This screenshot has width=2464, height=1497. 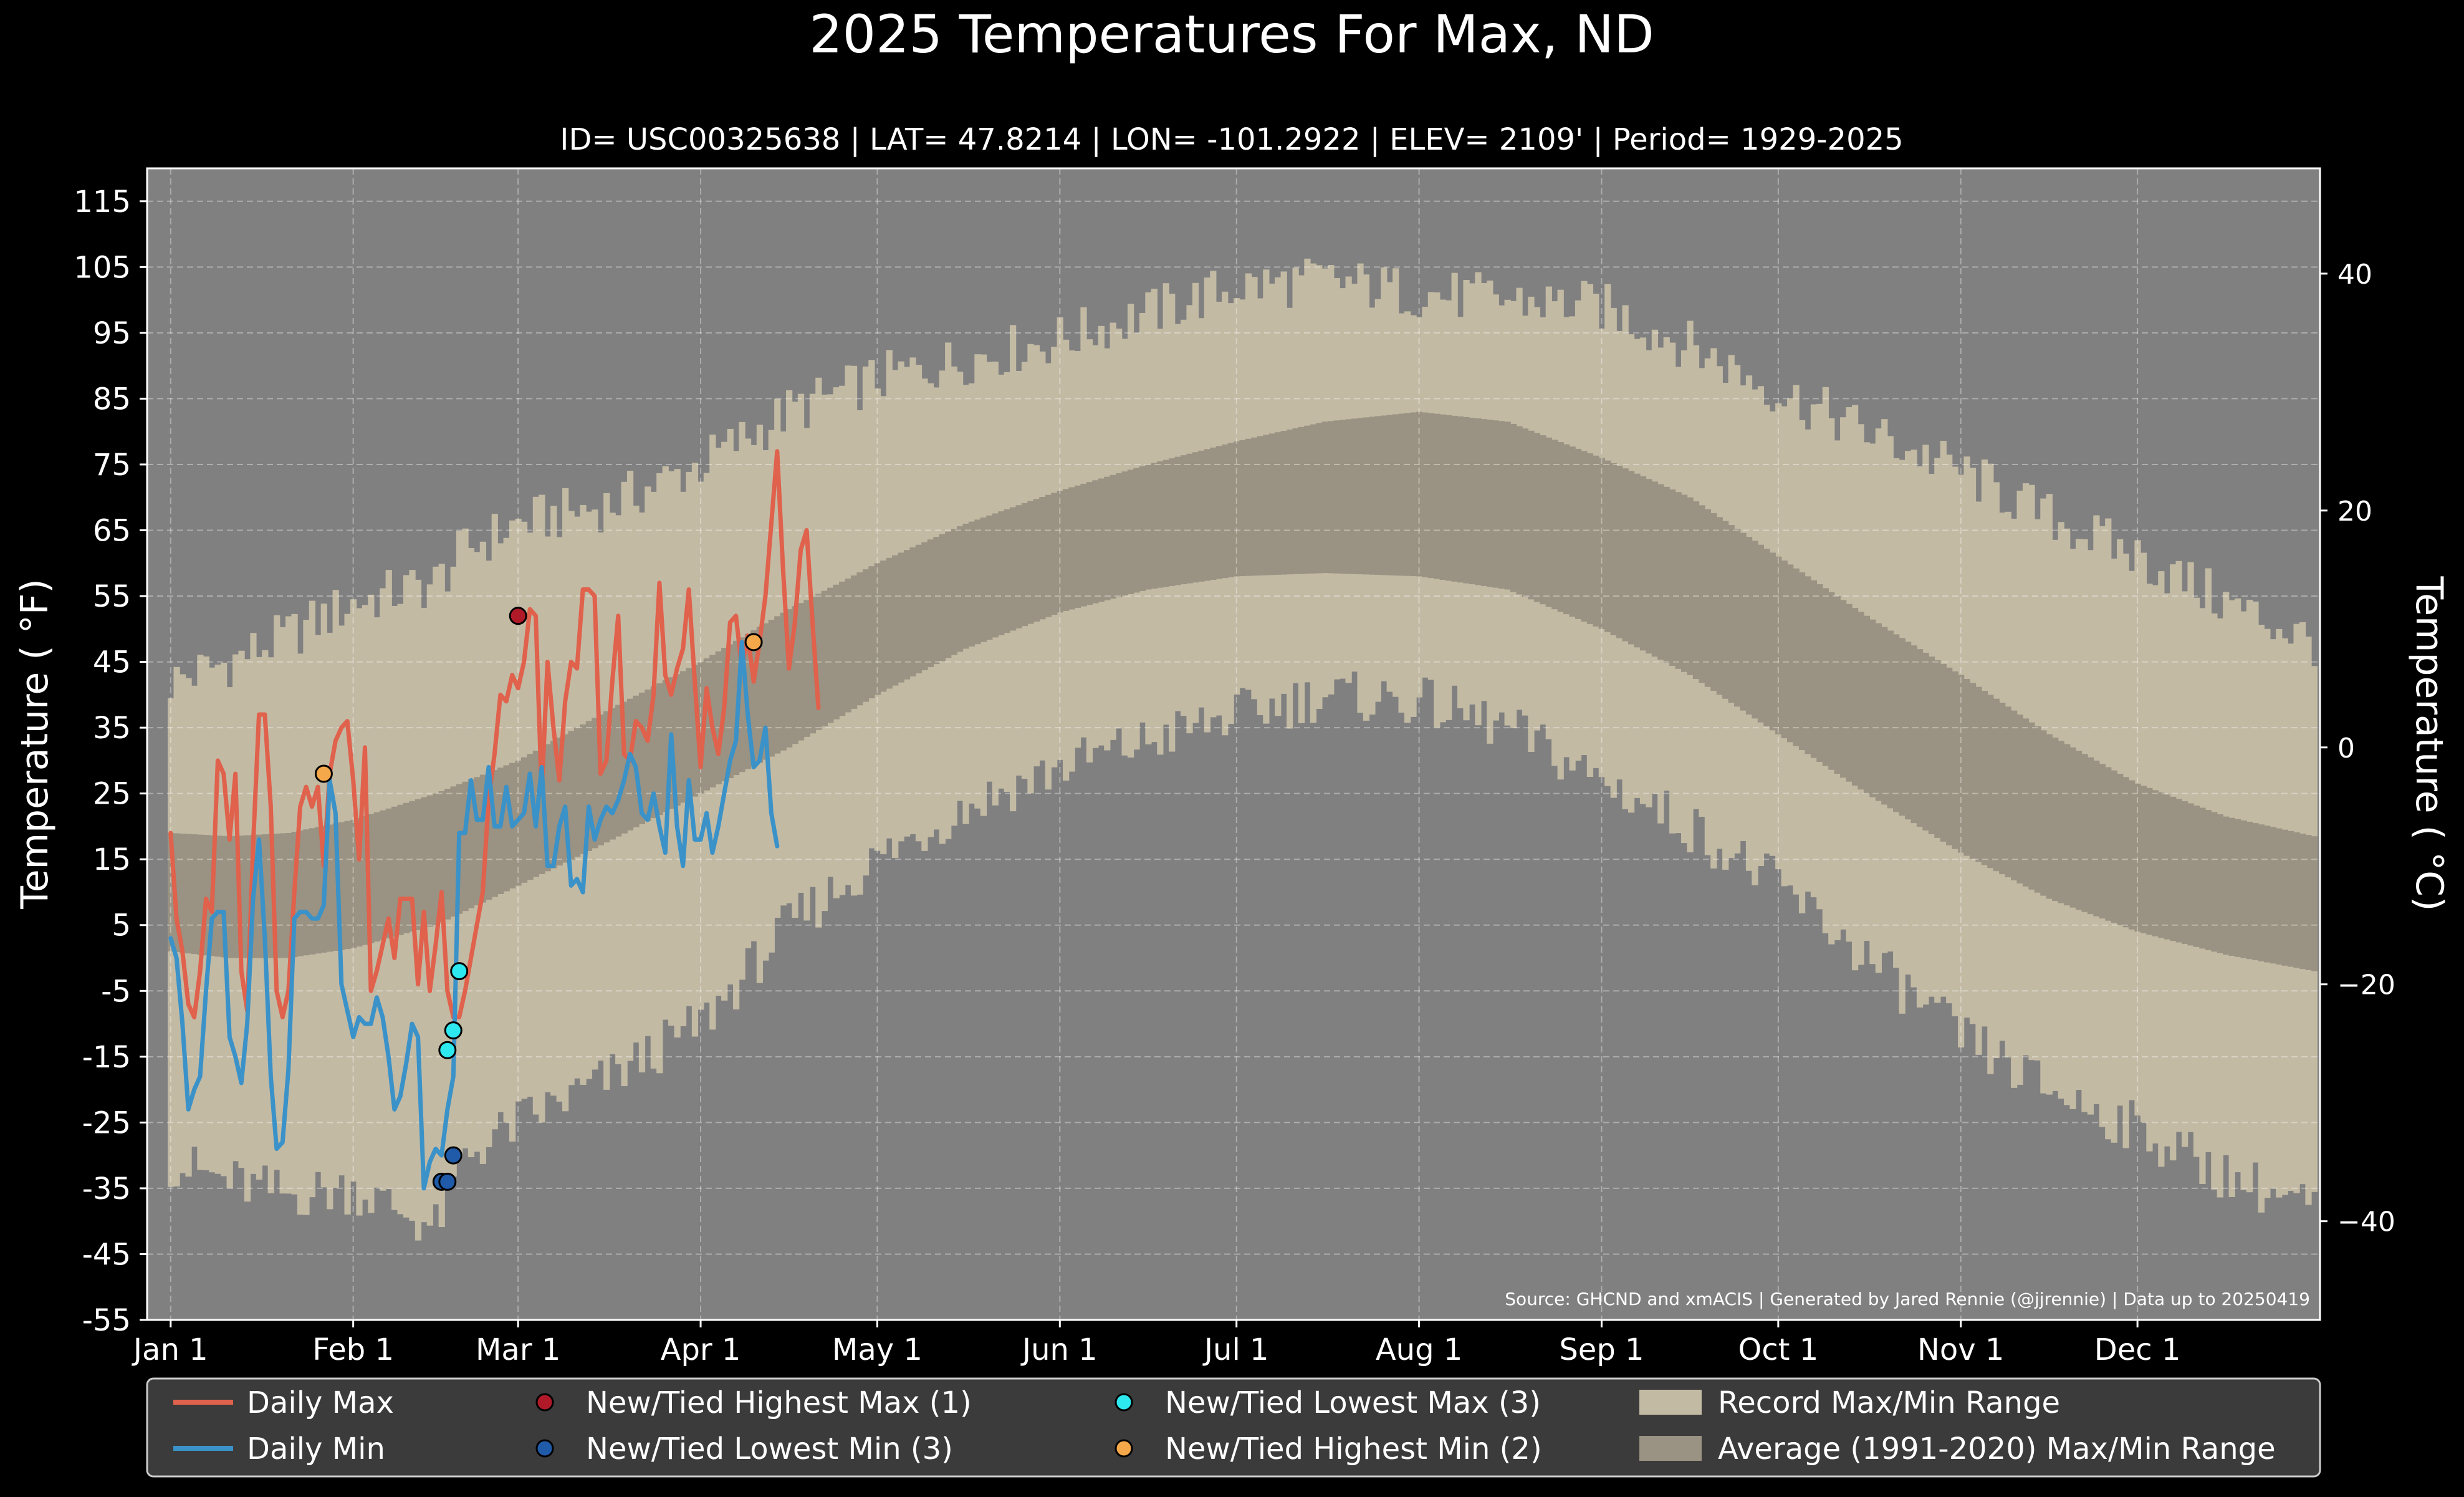 What do you see at coordinates (170, 1349) in the screenshot?
I see `x-tick-label: Jan 1` at bounding box center [170, 1349].